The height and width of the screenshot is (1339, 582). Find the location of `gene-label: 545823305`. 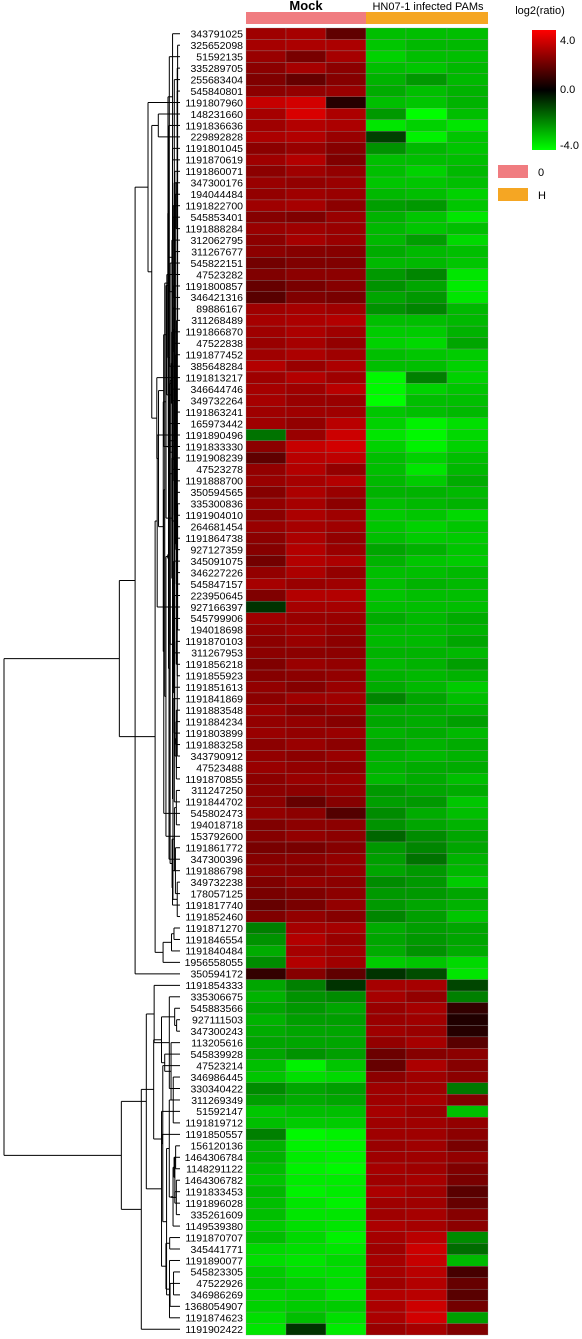

gene-label: 545823305 is located at coordinates (216, 1273).